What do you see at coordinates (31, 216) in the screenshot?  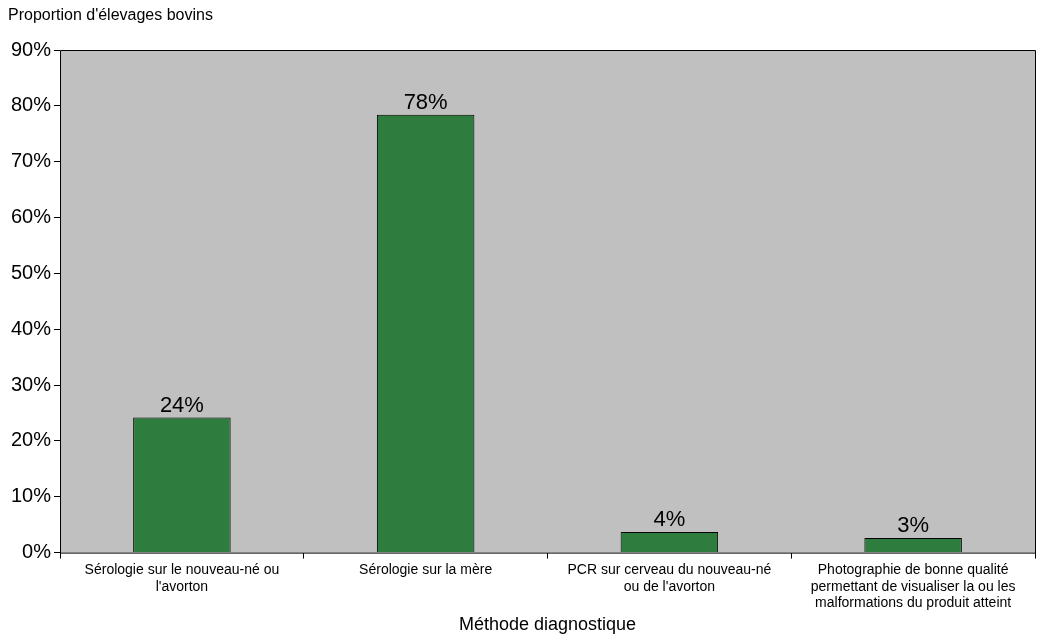 I see `y-tick-label: 60%` at bounding box center [31, 216].